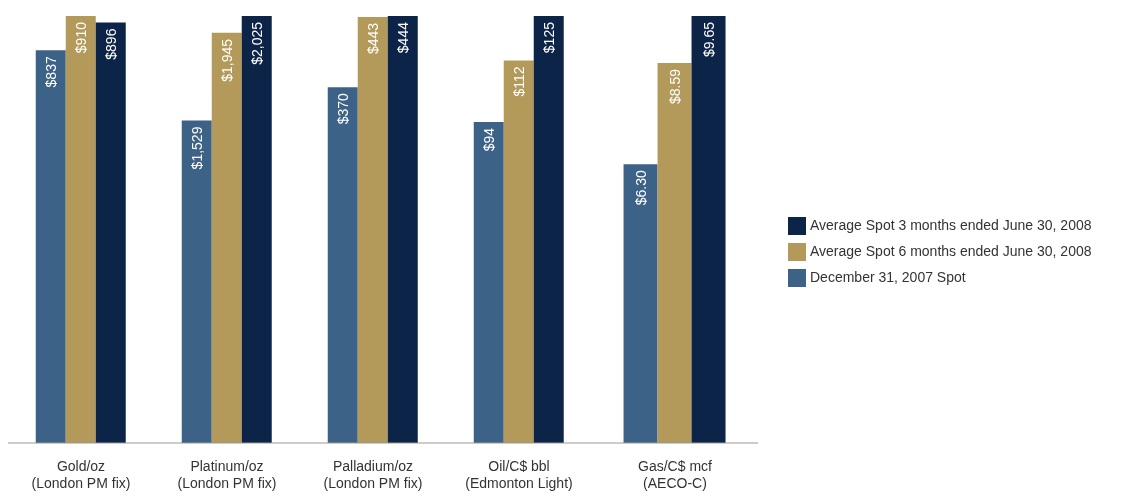  What do you see at coordinates (226, 60) in the screenshot?
I see `data-label: $1,945` at bounding box center [226, 60].